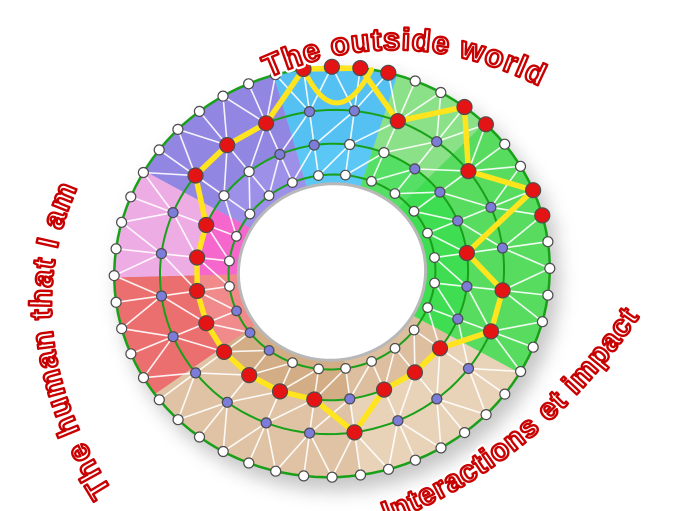 The image size is (677, 511). What do you see at coordinates (428, 127) in the screenshot?
I see `sector-green-light-outer` at bounding box center [428, 127].